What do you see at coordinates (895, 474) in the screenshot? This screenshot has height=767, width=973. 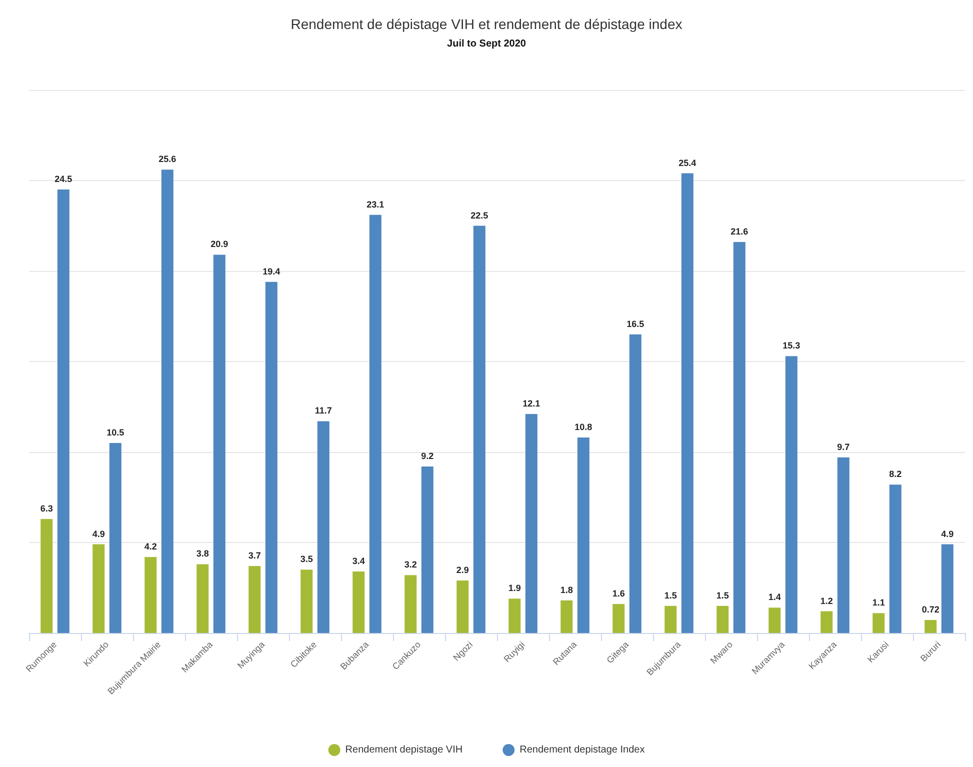 I see `data-label: 8.2` at bounding box center [895, 474].